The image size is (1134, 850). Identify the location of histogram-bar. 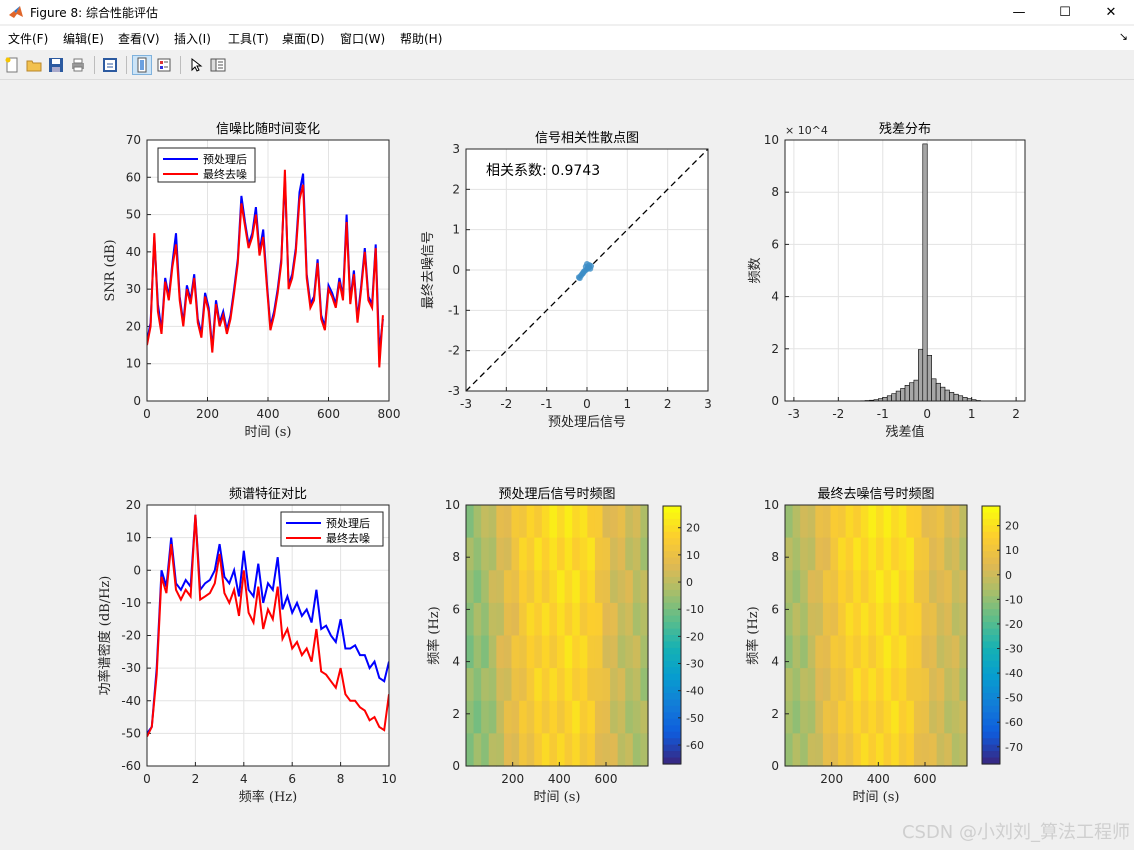
(943, 393).